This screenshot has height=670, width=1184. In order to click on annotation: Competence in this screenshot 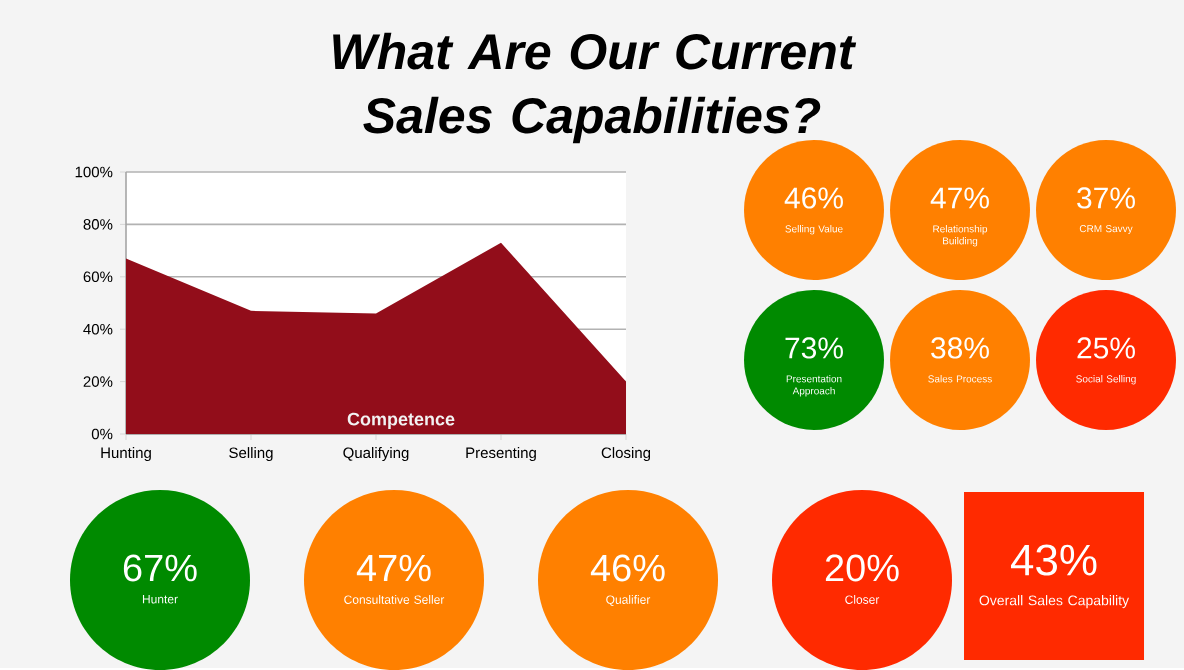, I will do `click(401, 421)`.